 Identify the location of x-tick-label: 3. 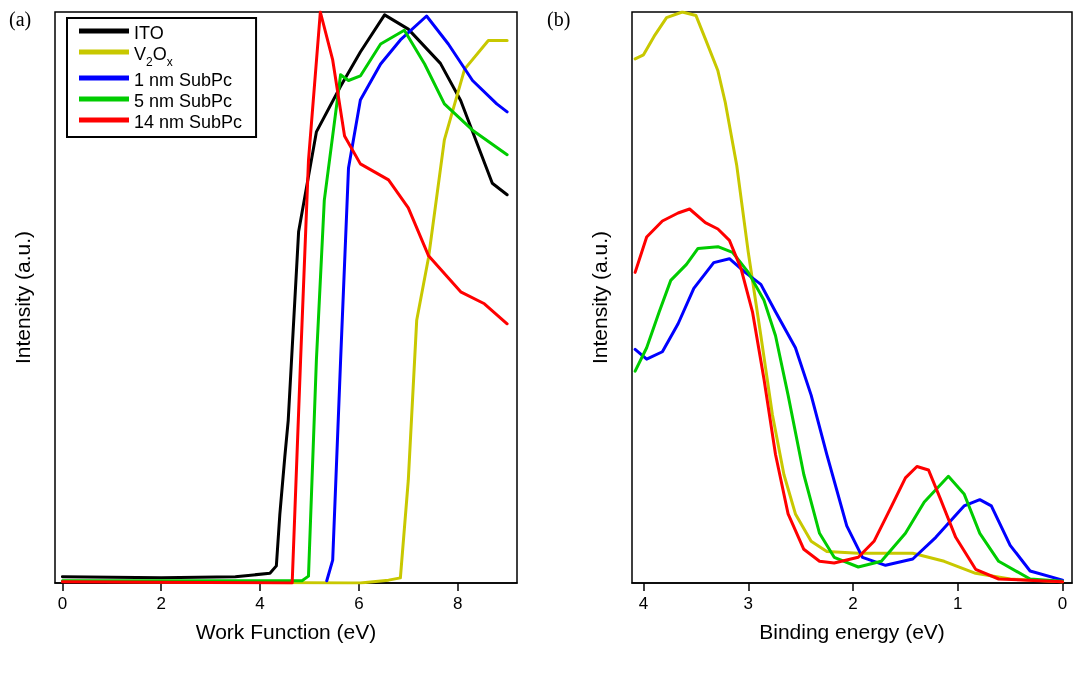
(748, 603).